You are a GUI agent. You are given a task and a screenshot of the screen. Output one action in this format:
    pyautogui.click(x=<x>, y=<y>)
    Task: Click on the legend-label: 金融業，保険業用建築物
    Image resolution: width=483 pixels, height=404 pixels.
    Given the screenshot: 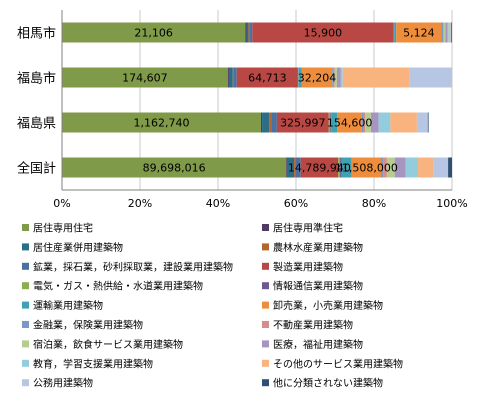 What is the action you would take?
    pyautogui.click(x=88, y=325)
    